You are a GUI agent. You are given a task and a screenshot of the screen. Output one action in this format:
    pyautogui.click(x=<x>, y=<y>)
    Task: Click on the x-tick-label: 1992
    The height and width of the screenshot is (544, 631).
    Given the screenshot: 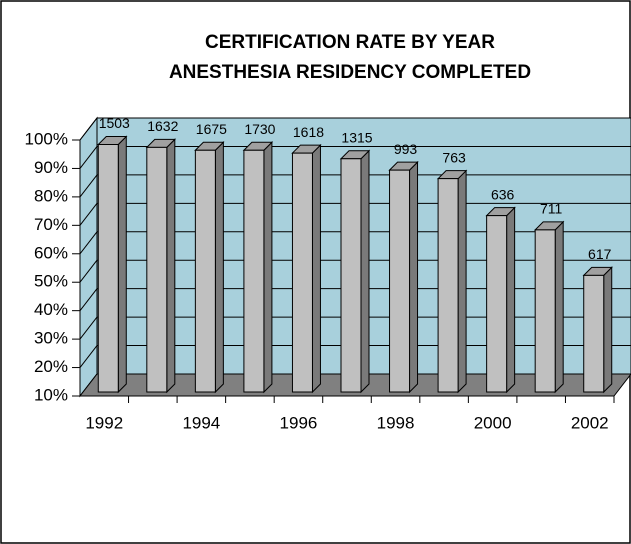 What is the action you would take?
    pyautogui.click(x=104, y=422)
    